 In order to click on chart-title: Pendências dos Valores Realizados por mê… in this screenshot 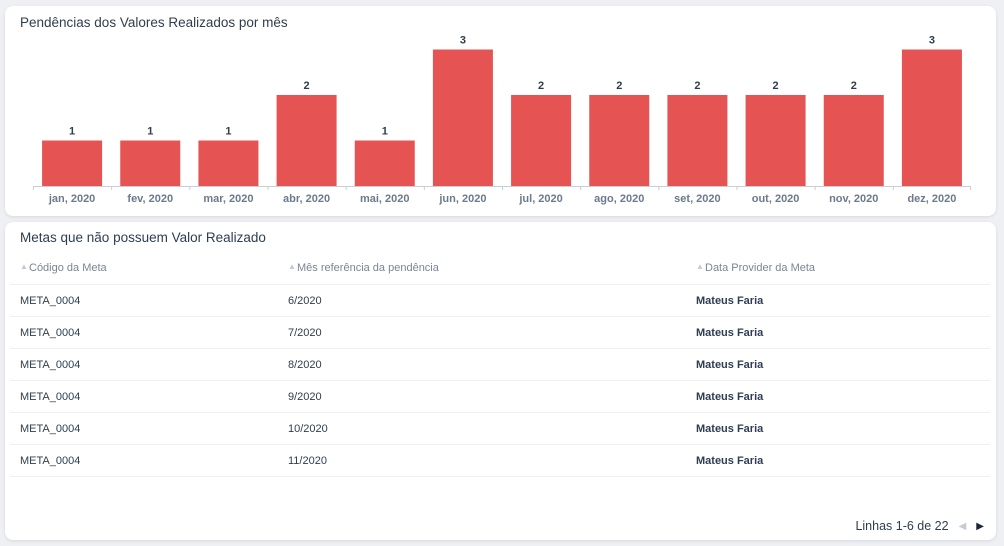, I will do `click(154, 22)`.